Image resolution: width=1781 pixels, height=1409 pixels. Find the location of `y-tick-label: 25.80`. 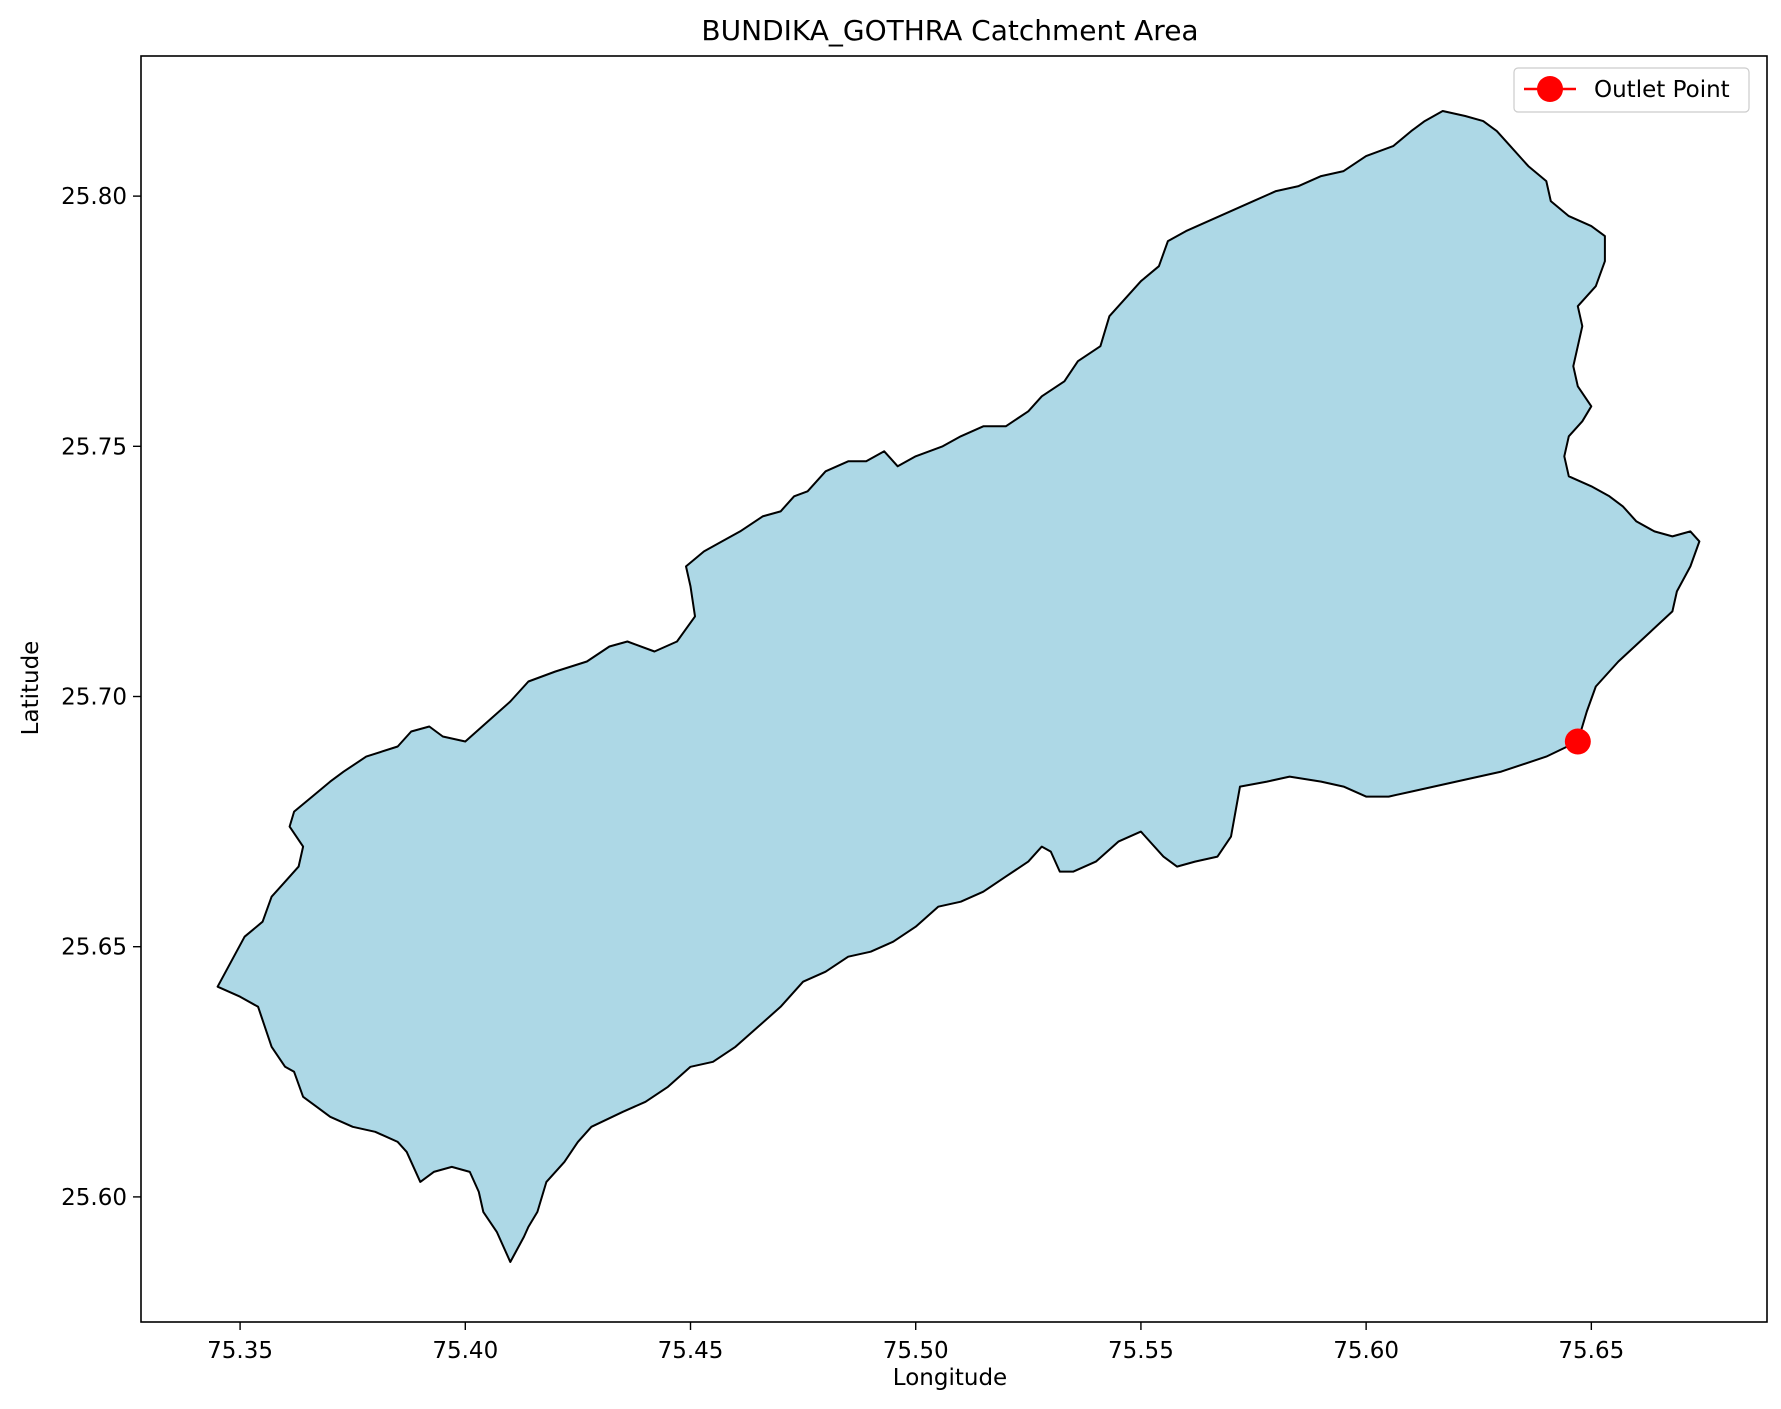

y-tick-label: 25.80 is located at coordinates (94, 197).